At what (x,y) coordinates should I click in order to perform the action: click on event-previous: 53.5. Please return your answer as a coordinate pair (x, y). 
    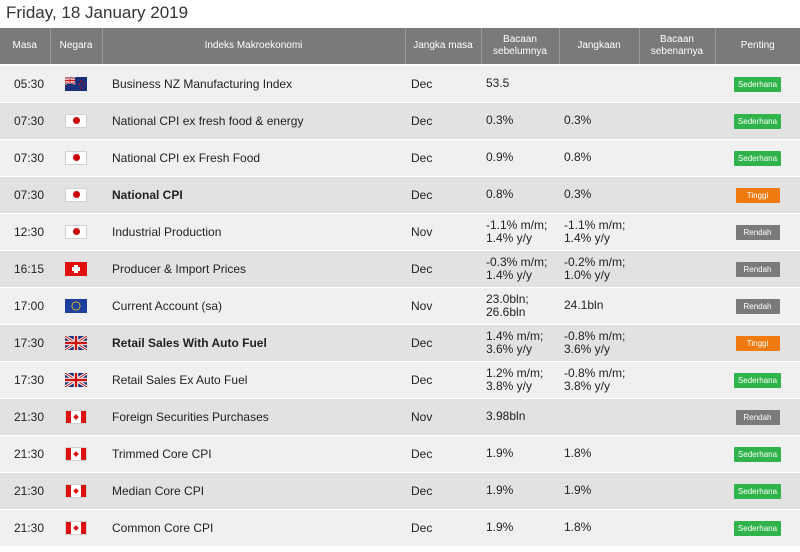
    Looking at the image, I should click on (520, 83).